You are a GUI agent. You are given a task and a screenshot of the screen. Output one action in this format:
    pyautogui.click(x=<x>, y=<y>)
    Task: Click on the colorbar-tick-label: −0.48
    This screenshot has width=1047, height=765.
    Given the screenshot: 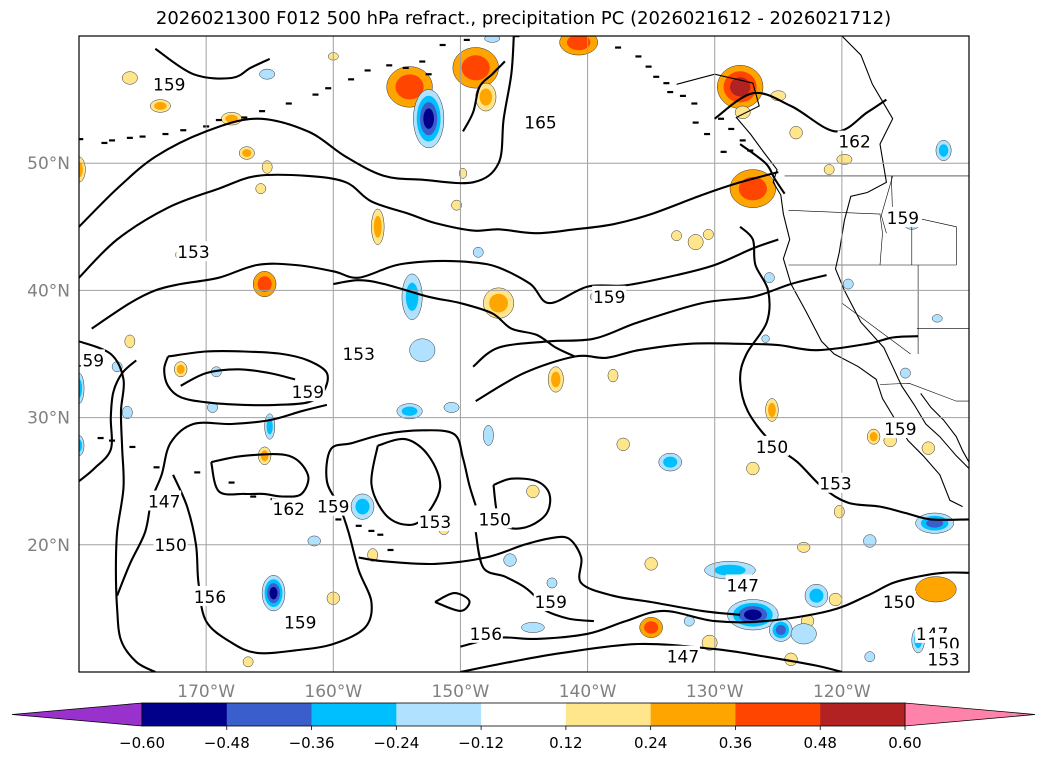 What is the action you would take?
    pyautogui.click(x=227, y=743)
    